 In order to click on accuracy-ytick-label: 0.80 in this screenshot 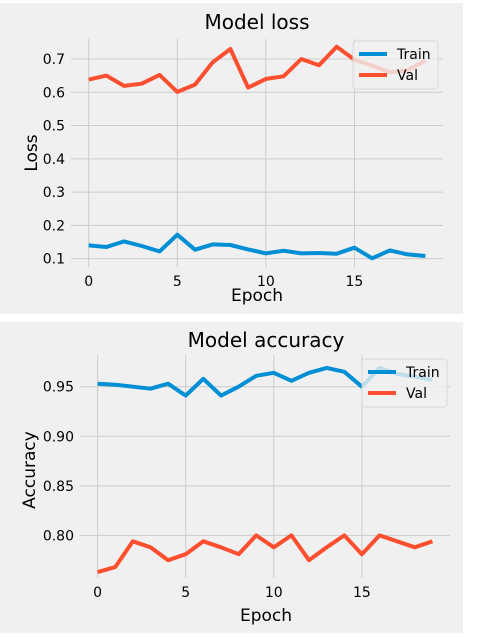, I will do `click(58, 536)`.